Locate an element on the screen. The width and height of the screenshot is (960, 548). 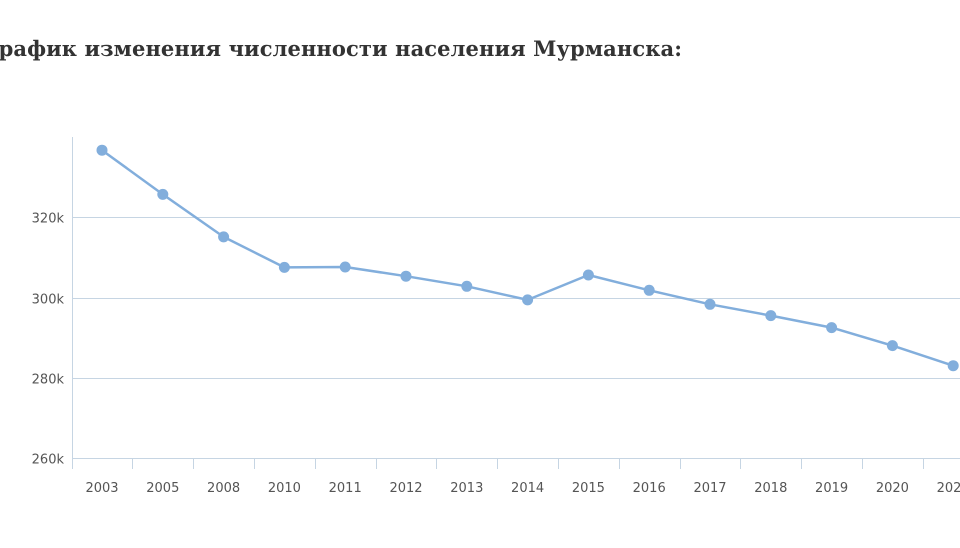
data-point-2021 is located at coordinates (953, 366).